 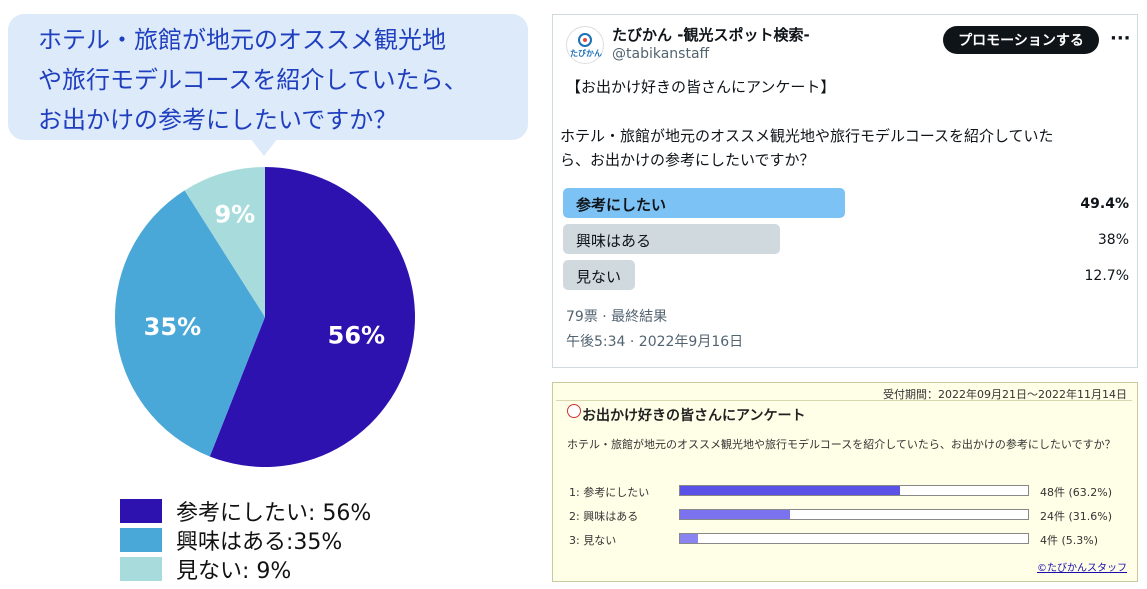 What do you see at coordinates (264, 147) in the screenshot?
I see `question-bubble-tail` at bounding box center [264, 147].